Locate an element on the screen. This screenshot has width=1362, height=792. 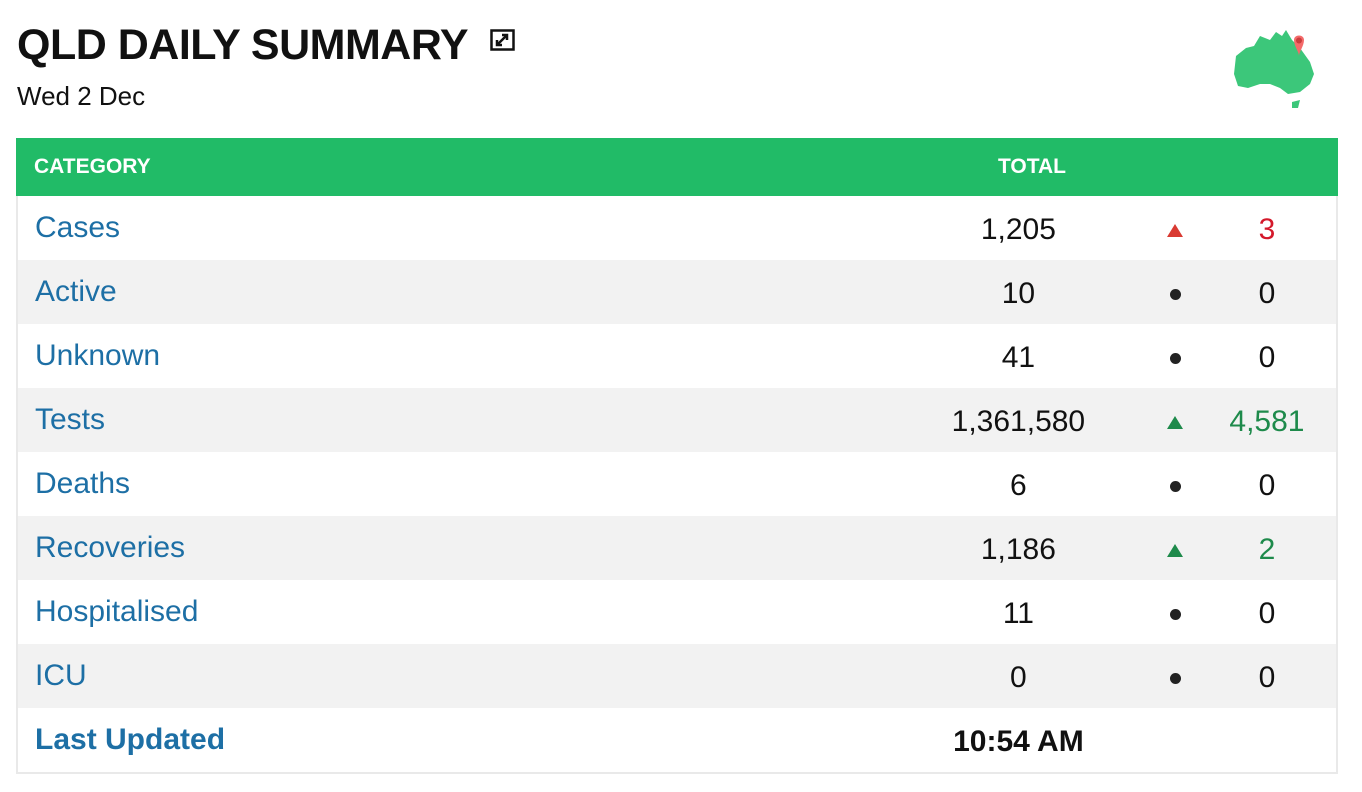
table-row: ICU 0 0 is located at coordinates (677, 676).